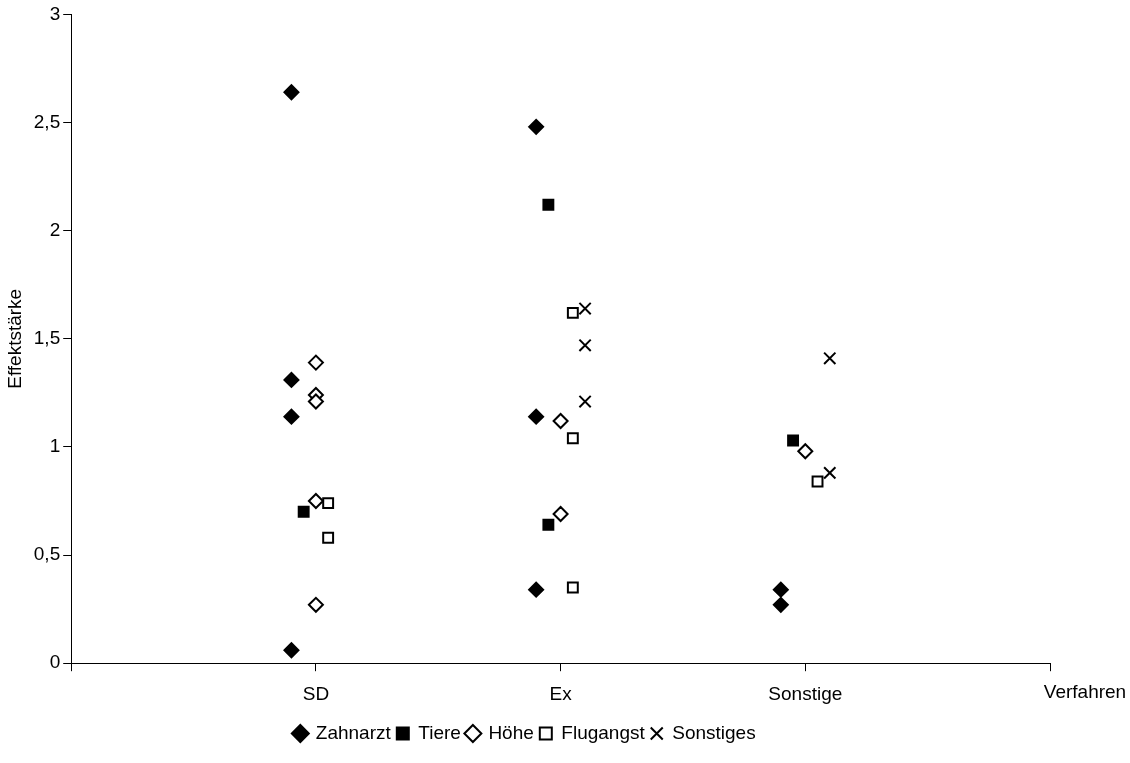 The width and height of the screenshot is (1130, 763). I want to click on y-tick-label: 2,5, so click(47, 121).